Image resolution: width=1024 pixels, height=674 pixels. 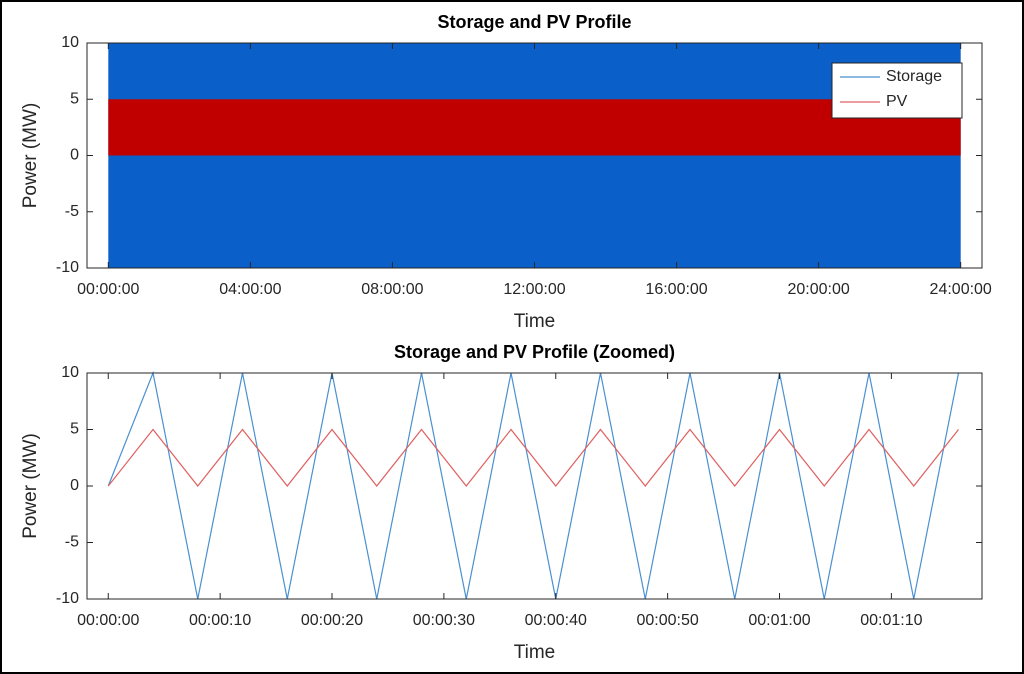 What do you see at coordinates (534, 127) in the screenshot?
I see `range-band` at bounding box center [534, 127].